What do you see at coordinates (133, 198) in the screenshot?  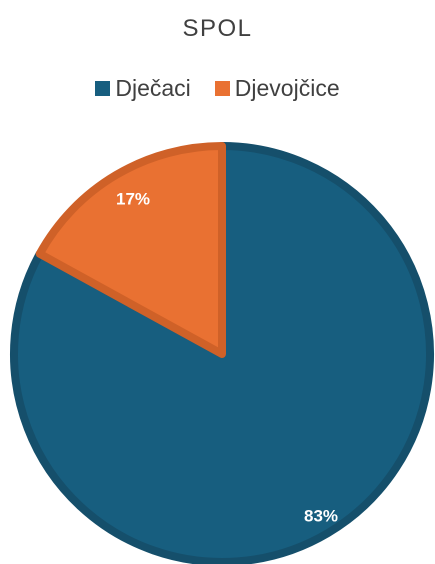 I see `data-label-djevojcice: 17%` at bounding box center [133, 198].